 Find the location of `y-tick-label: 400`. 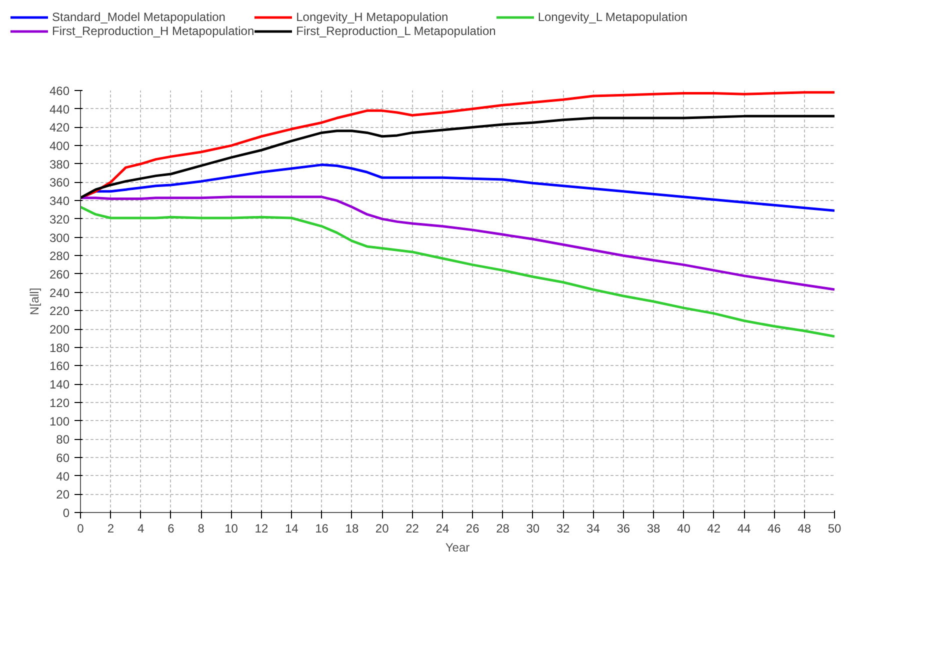

y-tick-label: 400 is located at coordinates (59, 146).